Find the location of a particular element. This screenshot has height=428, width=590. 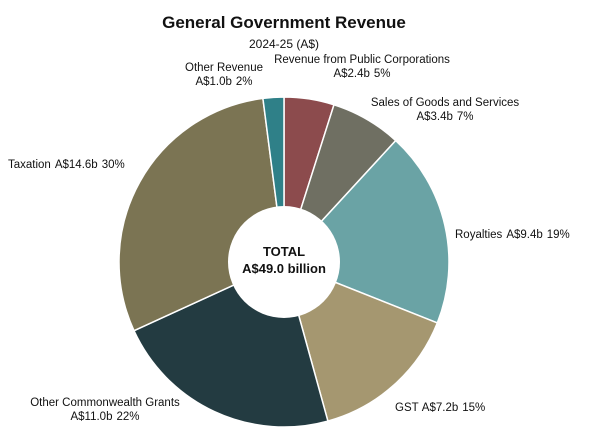

donut-hole is located at coordinates (284, 262).